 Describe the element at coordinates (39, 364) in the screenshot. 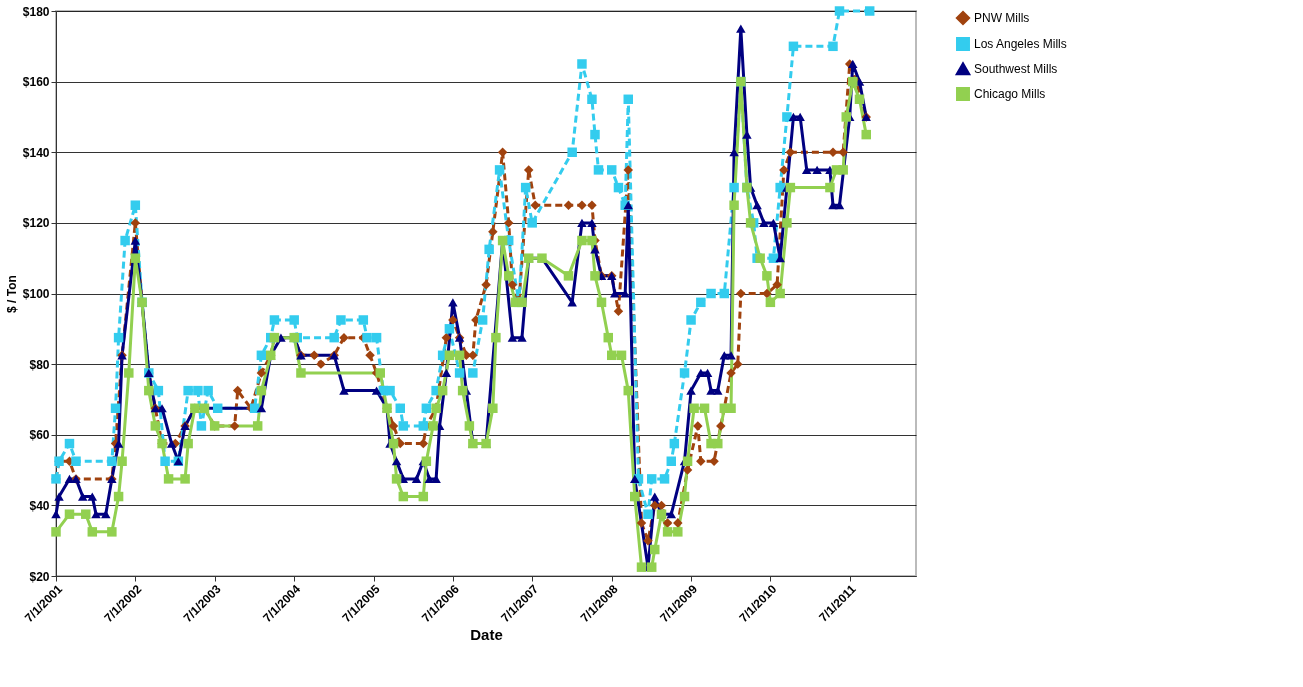

I see `y-tick-label: $80` at that location.